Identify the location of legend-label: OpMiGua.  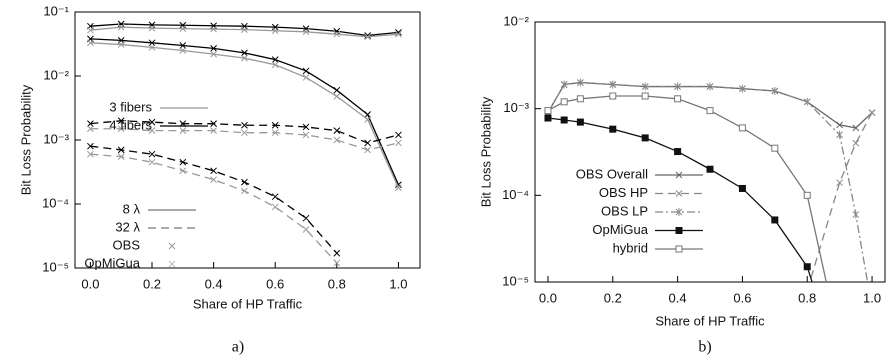
(620, 229).